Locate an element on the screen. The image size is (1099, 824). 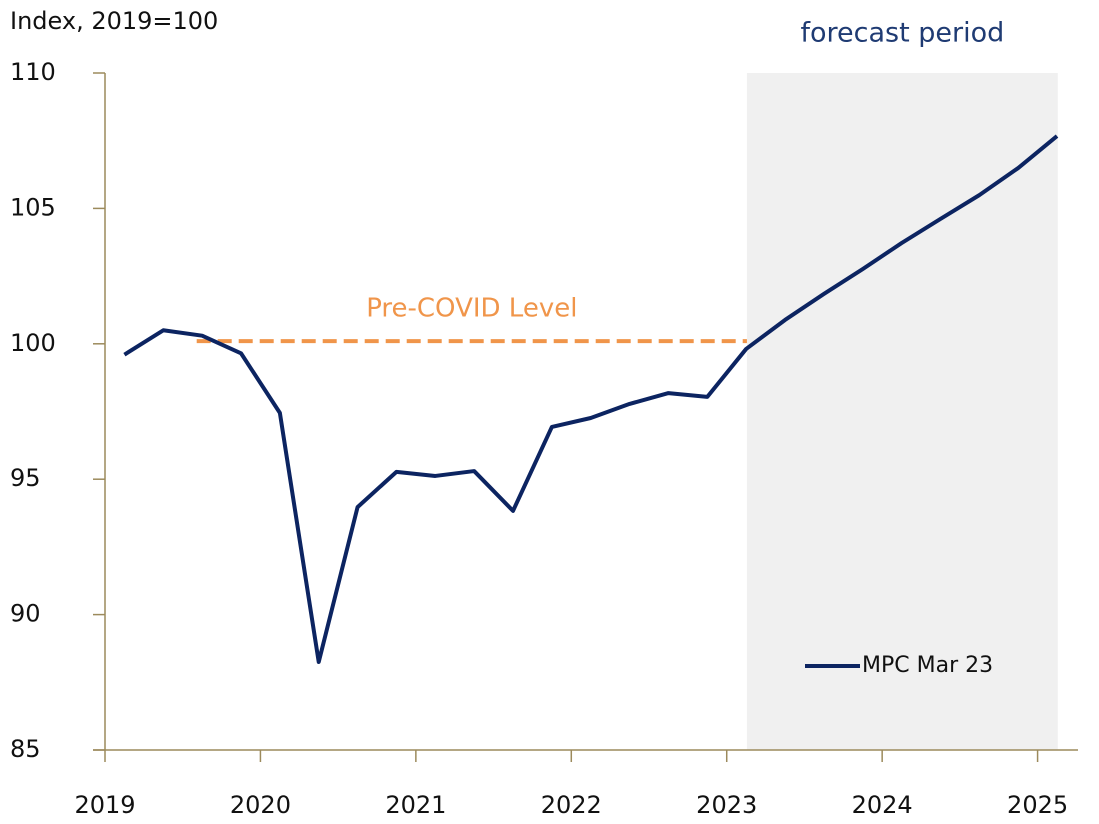
x-tick-label: 2024 is located at coordinates (882, 805).